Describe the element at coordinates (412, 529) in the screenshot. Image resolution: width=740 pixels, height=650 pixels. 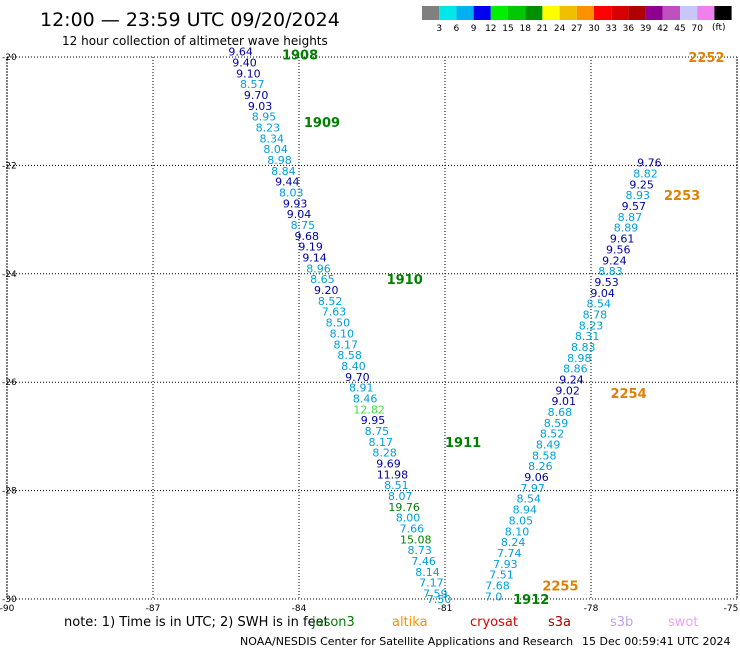
I see `wave-height-value: 7.66` at that location.